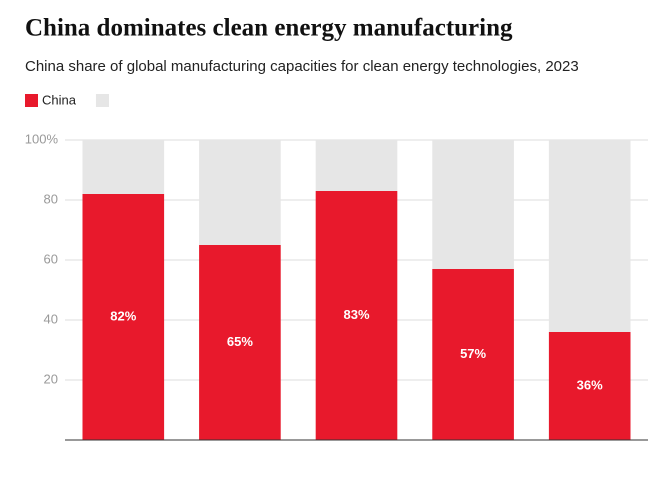 The image size is (666, 480). What do you see at coordinates (59, 99) in the screenshot?
I see `legend-label: China` at bounding box center [59, 99].